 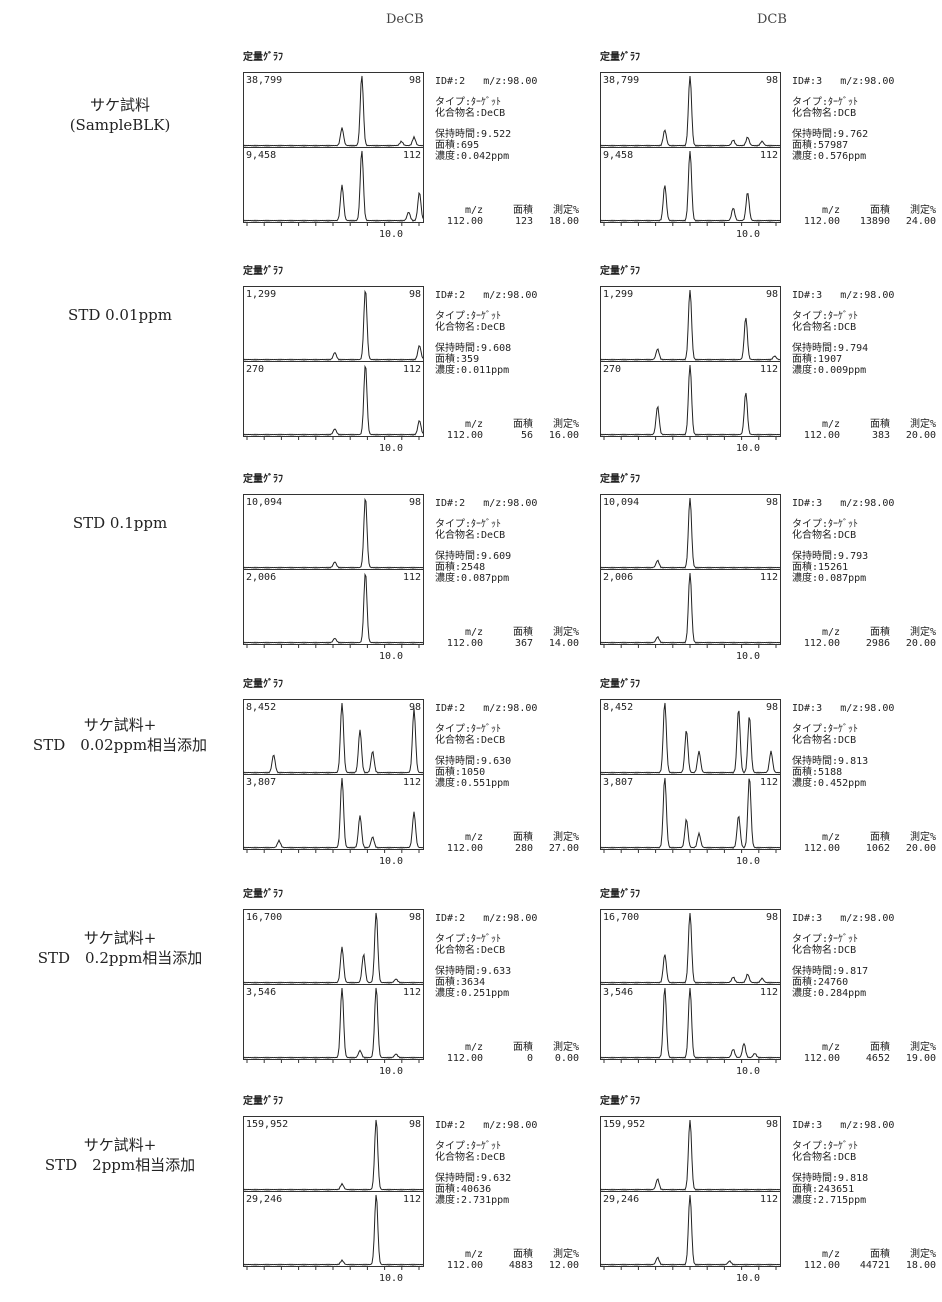 I want to click on rt-value: 9.813, so click(x=853, y=761).